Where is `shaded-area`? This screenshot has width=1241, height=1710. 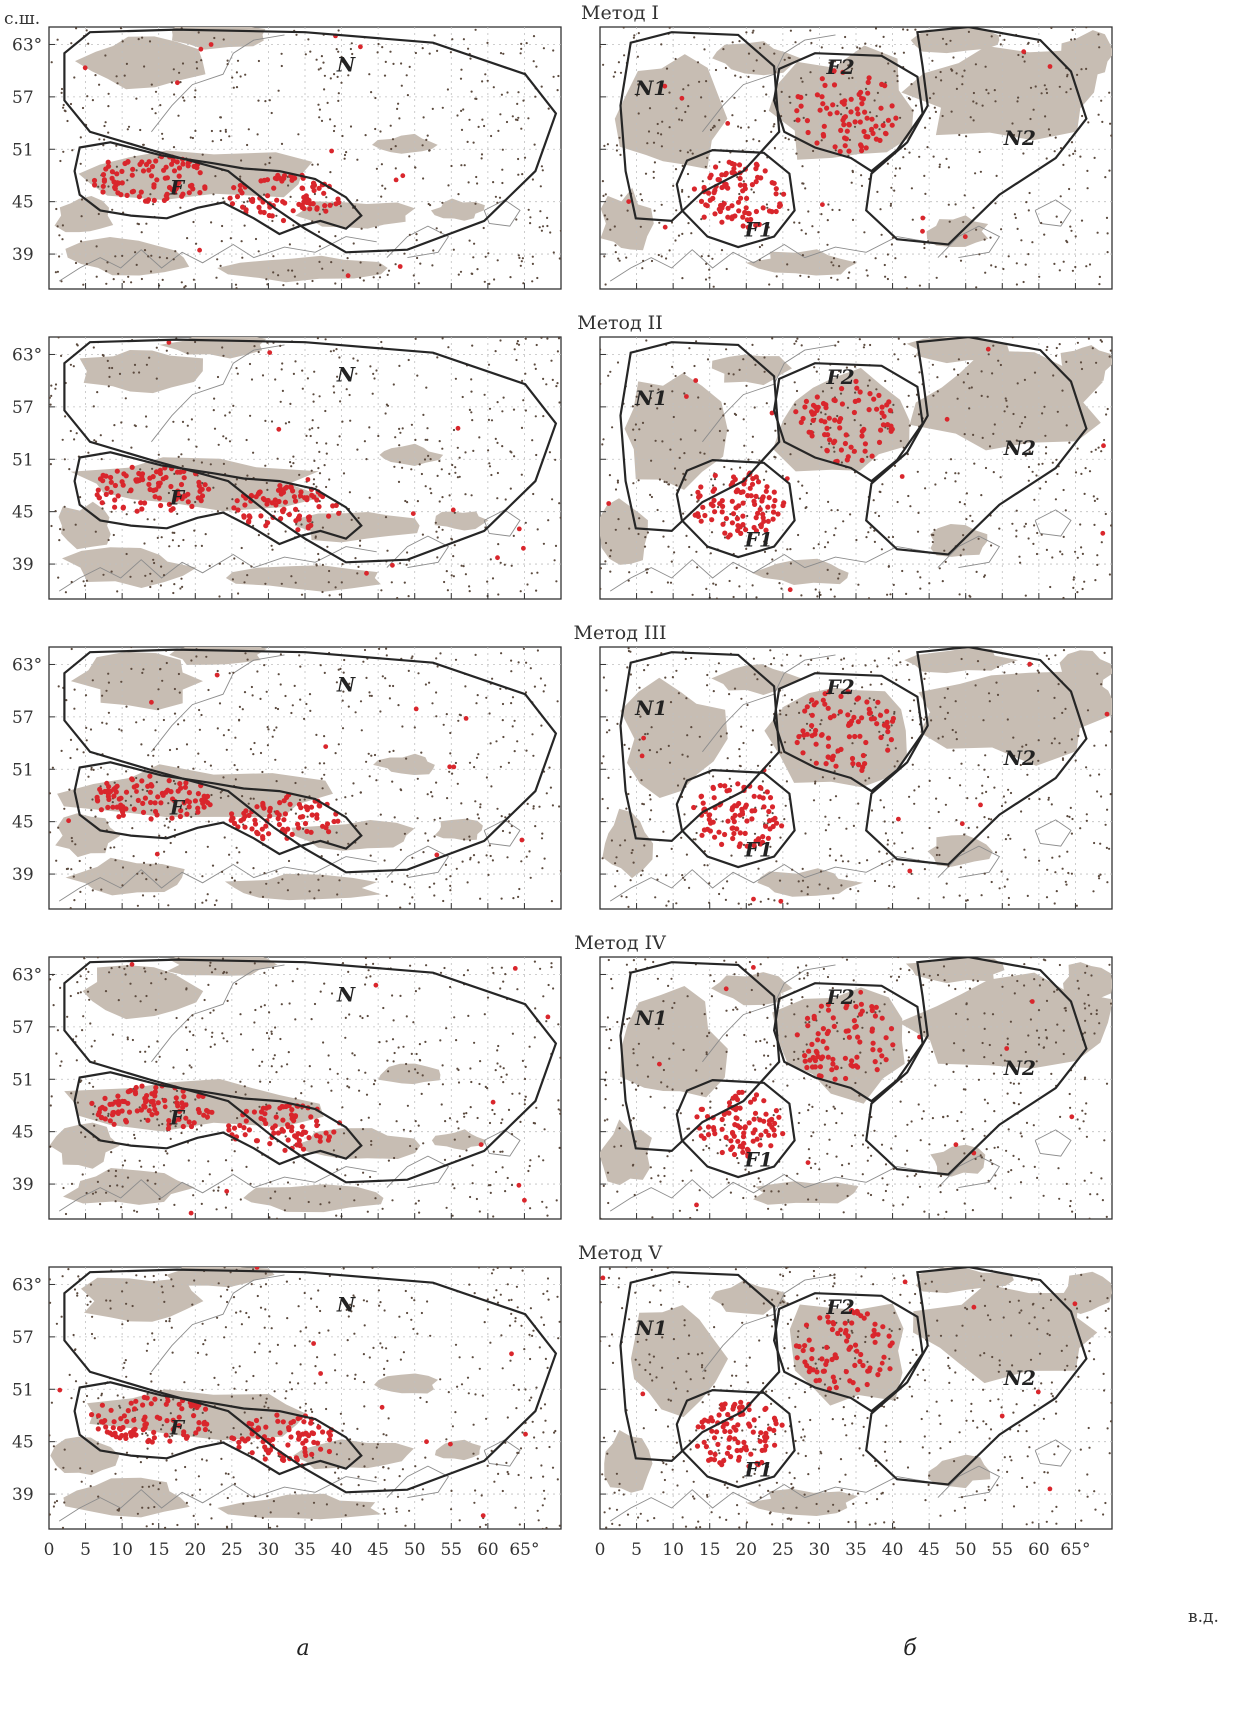
shaded-area is located at coordinates (1015, 718).